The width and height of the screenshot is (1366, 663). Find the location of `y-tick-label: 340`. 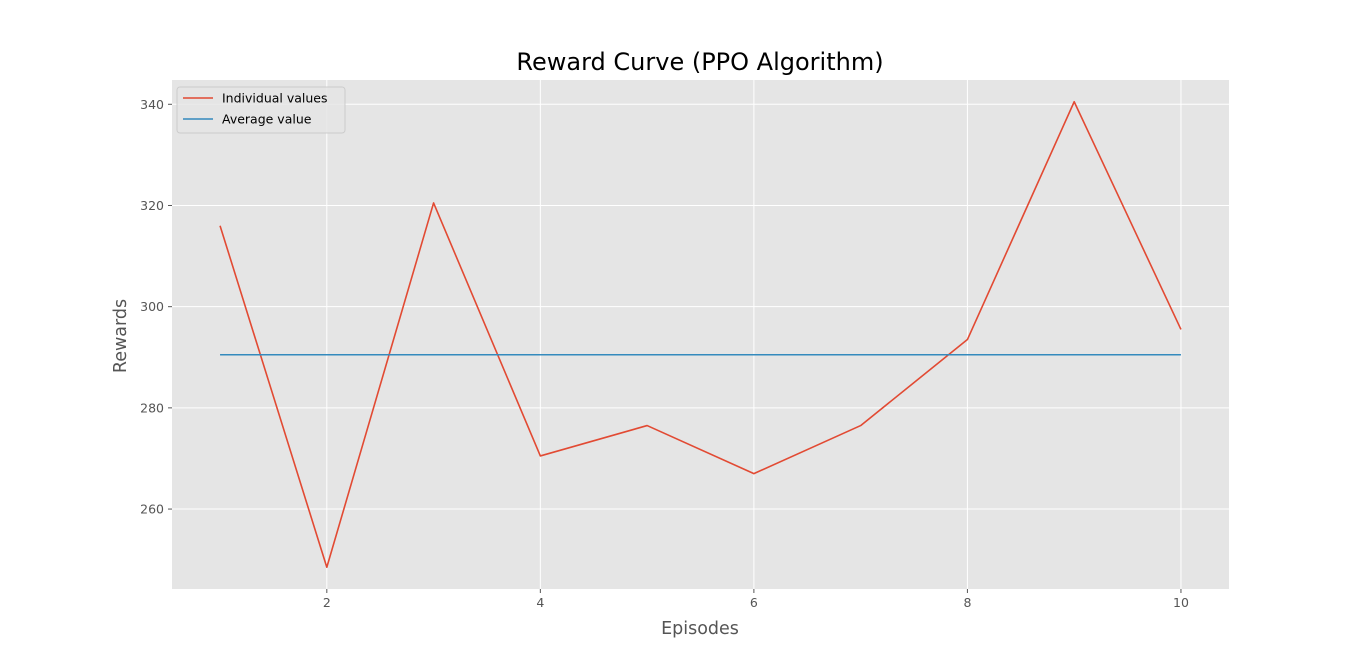

y-tick-label: 340 is located at coordinates (152, 104).